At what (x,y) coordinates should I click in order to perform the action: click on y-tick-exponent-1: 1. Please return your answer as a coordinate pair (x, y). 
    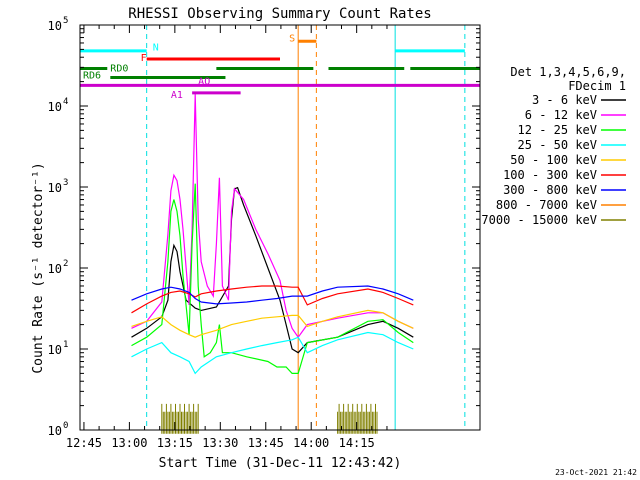
    Looking at the image, I should click on (65, 345).